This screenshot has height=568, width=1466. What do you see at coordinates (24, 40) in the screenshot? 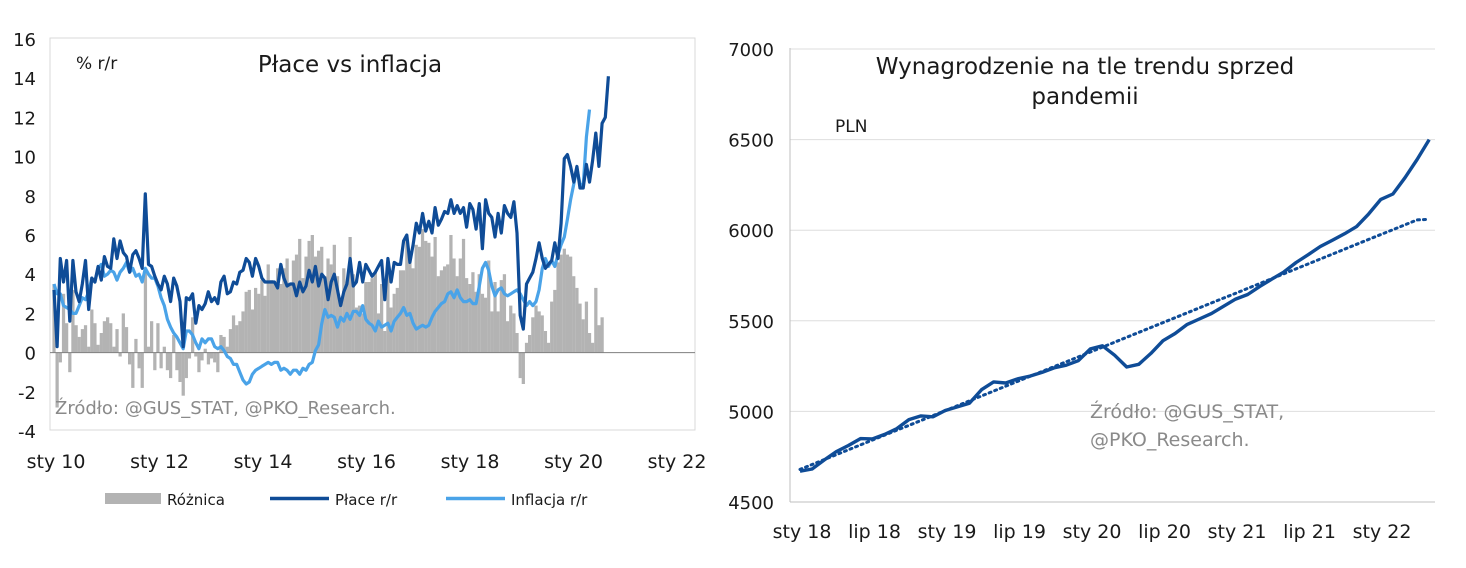
I see `y-tick-label: 16` at bounding box center [24, 40].